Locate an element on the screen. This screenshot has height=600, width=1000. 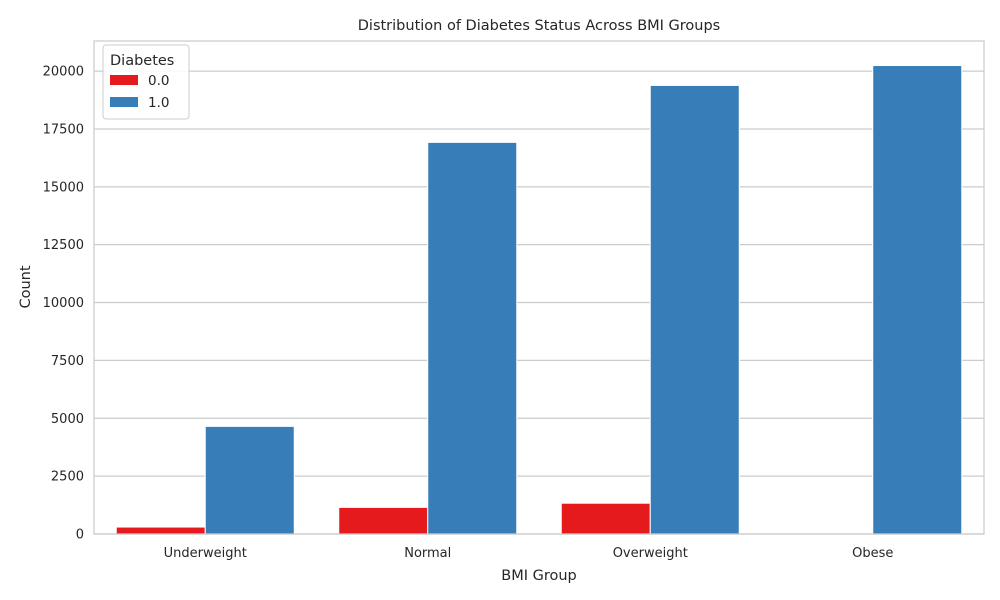
y-tick-label: 12500 is located at coordinates (63, 245).